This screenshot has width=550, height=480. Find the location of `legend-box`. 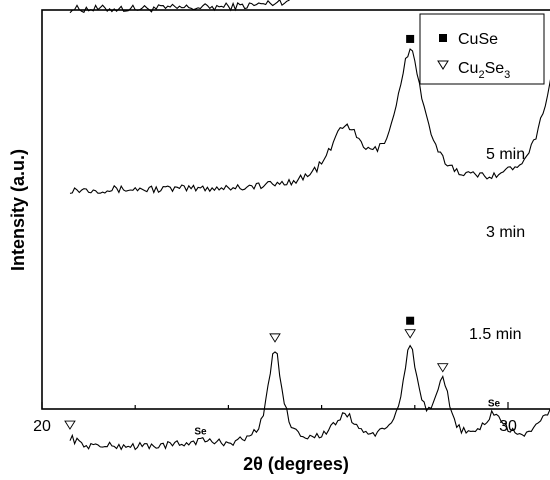

legend-box is located at coordinates (482, 49).